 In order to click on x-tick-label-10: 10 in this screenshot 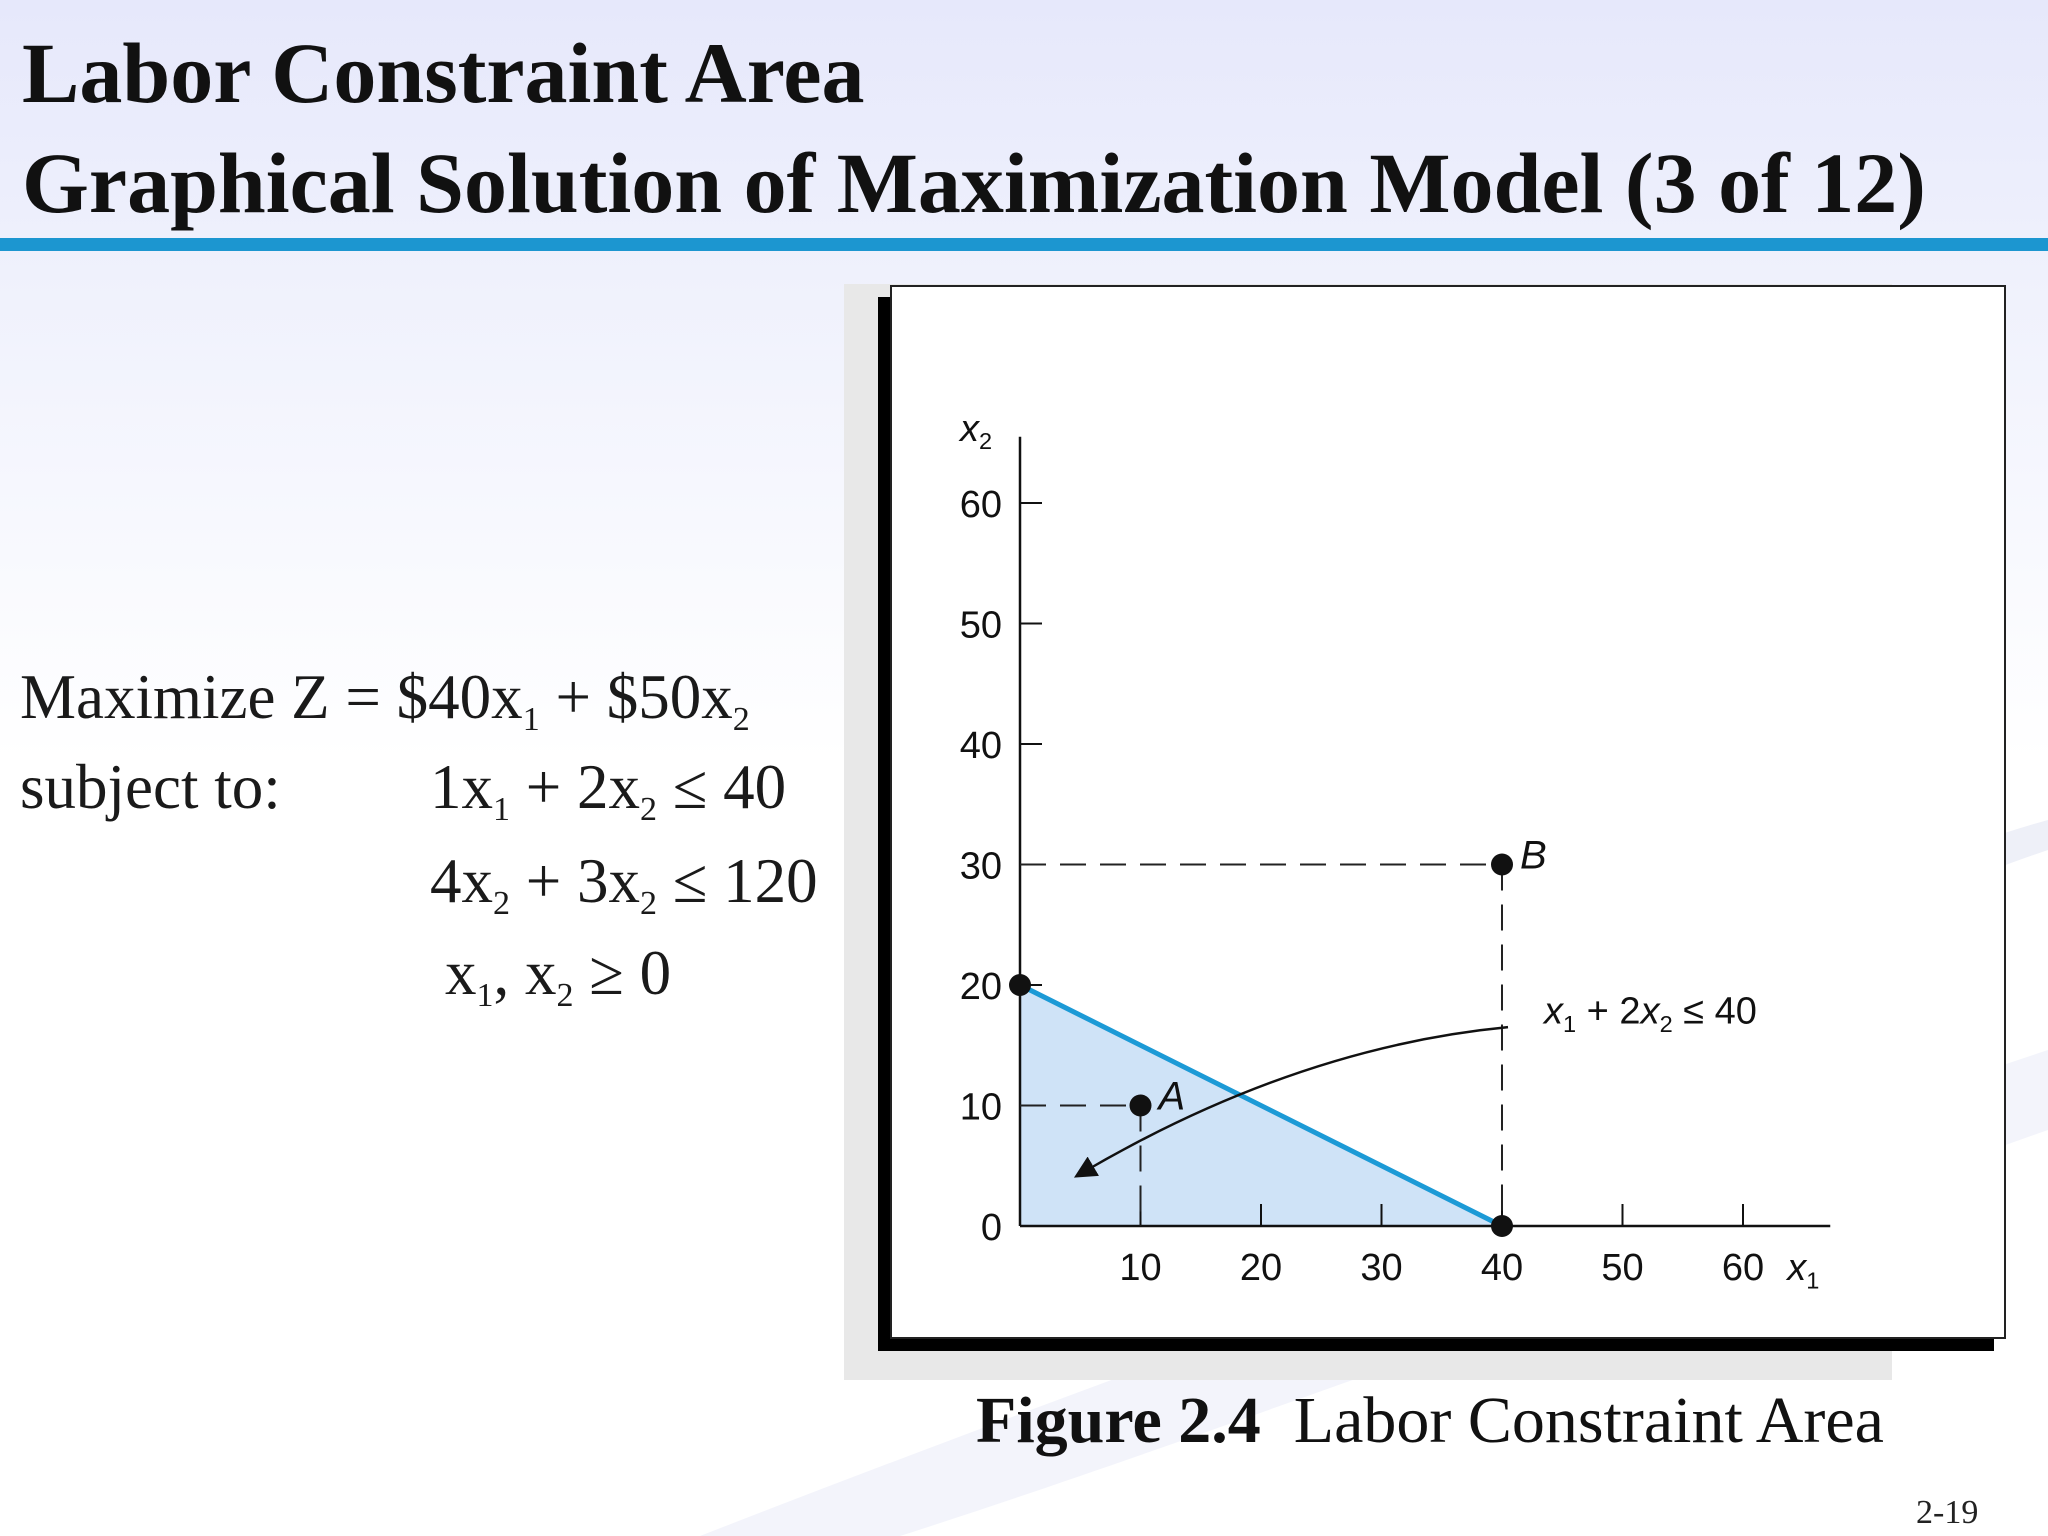, I will do `click(1140, 1268)`.